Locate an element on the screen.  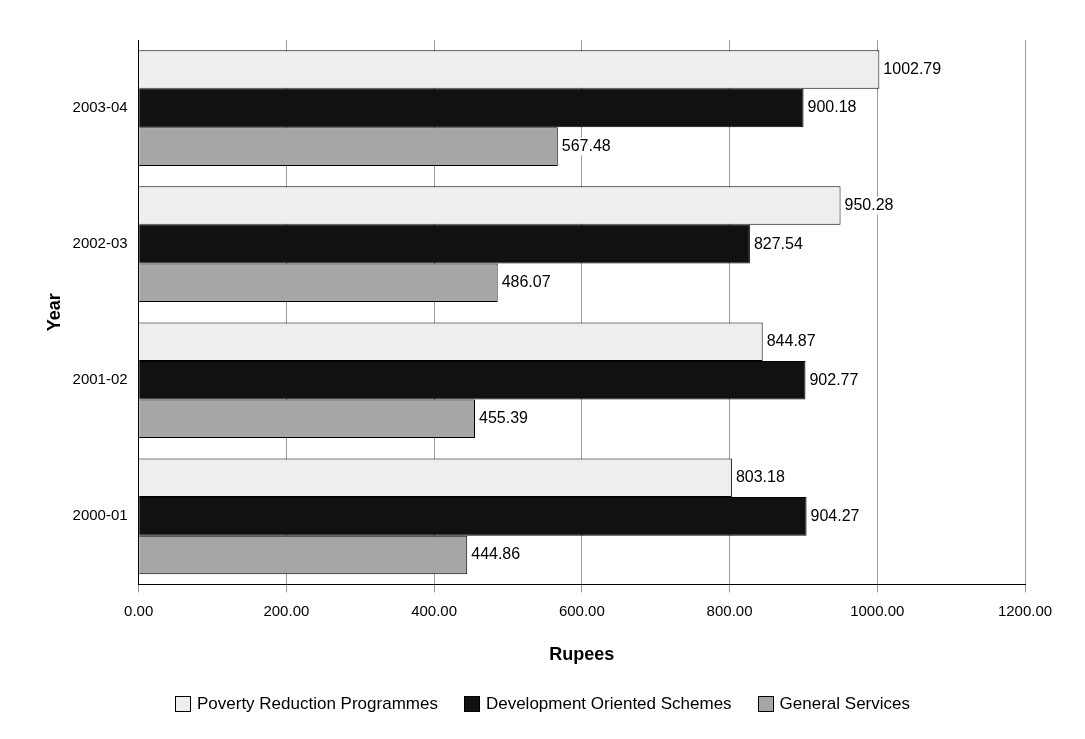
x-tick-label: 0.00 is located at coordinates (139, 610).